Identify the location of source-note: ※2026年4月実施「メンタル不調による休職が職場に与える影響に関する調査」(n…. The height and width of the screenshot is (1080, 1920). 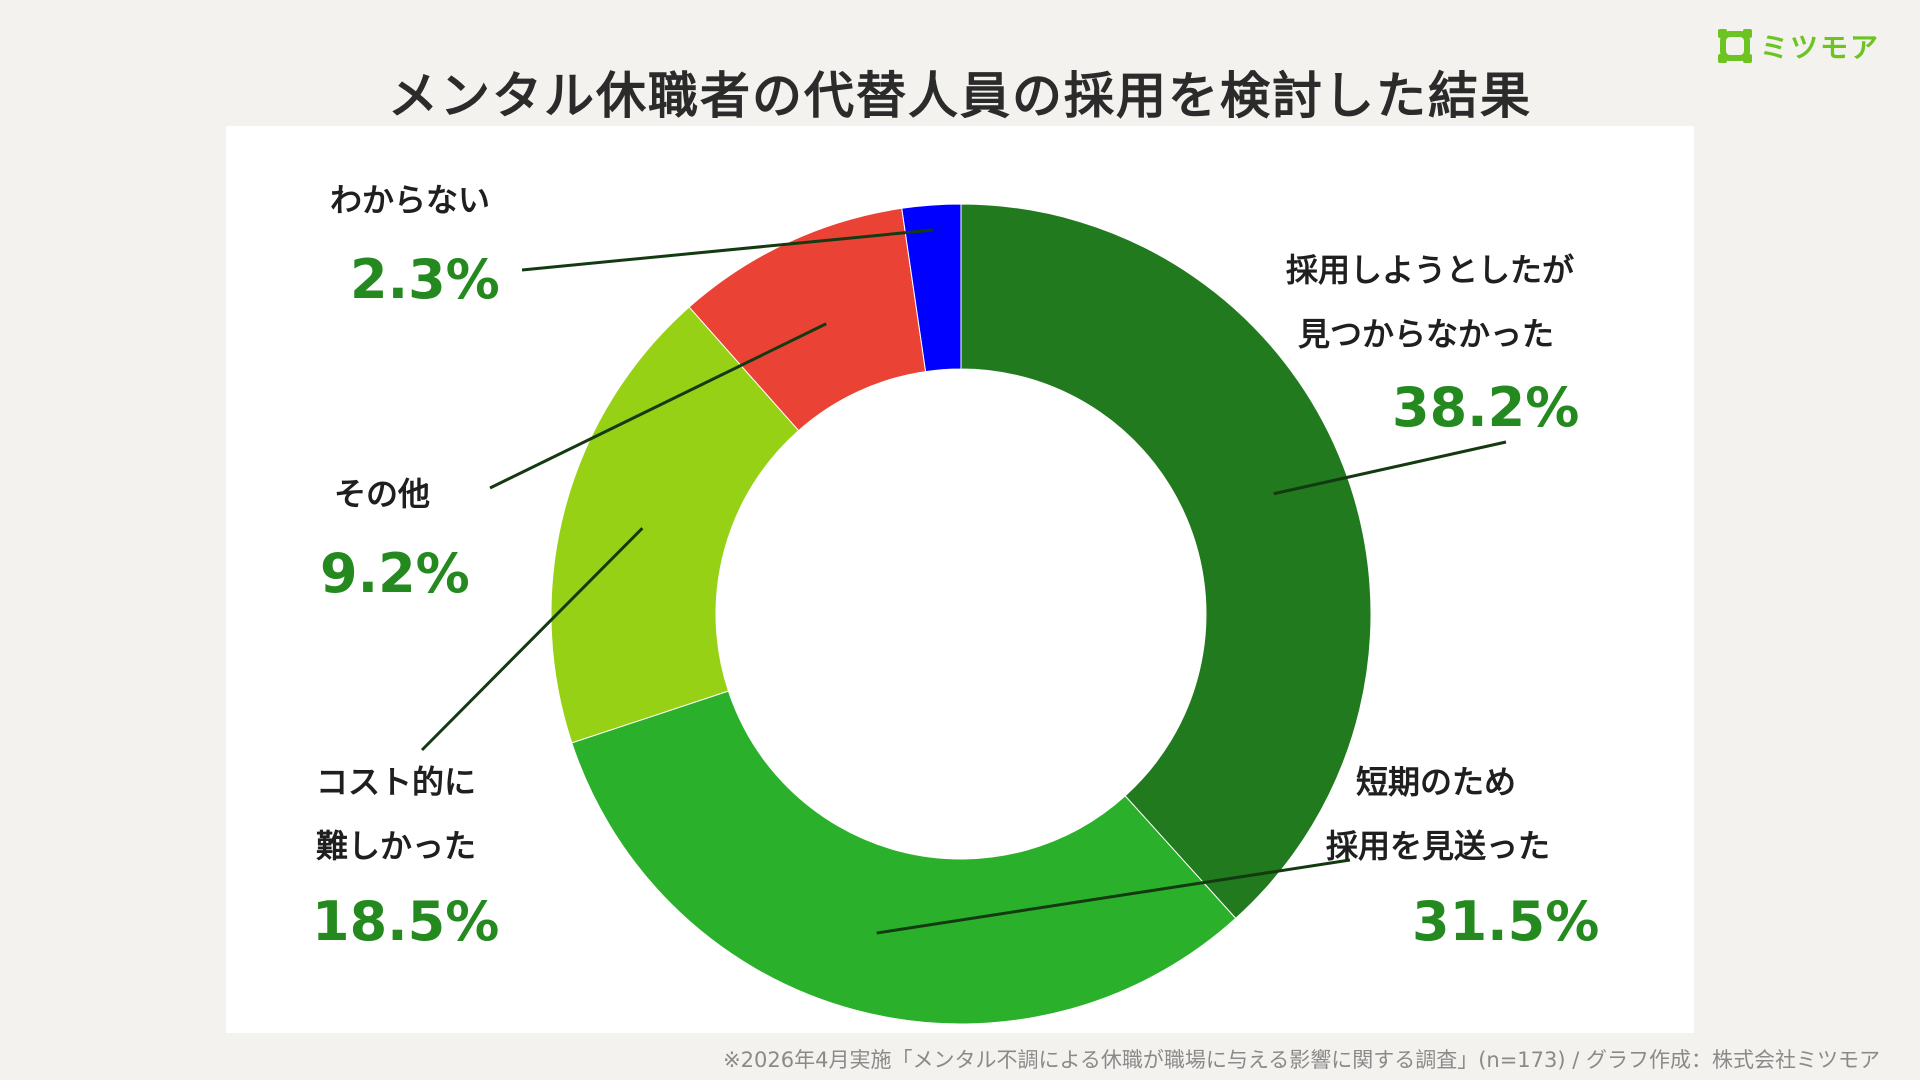
(1301, 1060).